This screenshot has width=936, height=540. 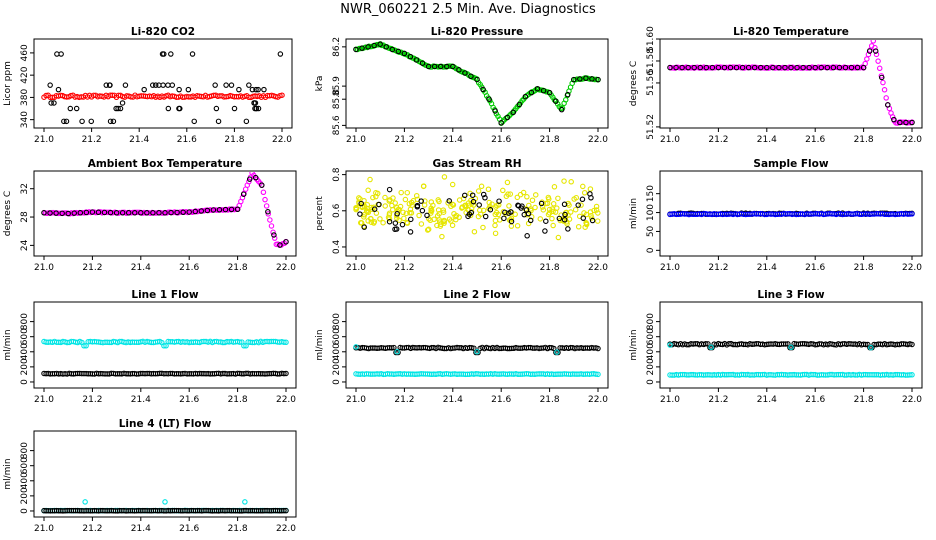 I want to click on y-tick-label: 51.60, so click(x=651, y=39).